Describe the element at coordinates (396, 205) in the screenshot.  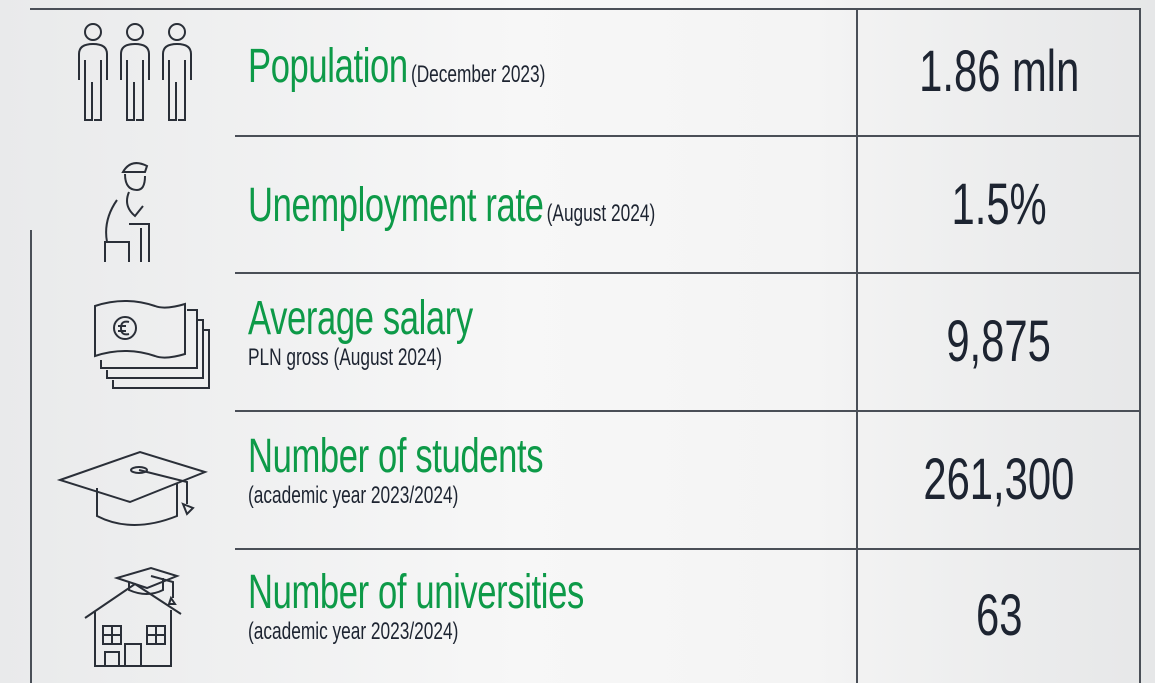
I see `stat-label: Unemployment rate` at that location.